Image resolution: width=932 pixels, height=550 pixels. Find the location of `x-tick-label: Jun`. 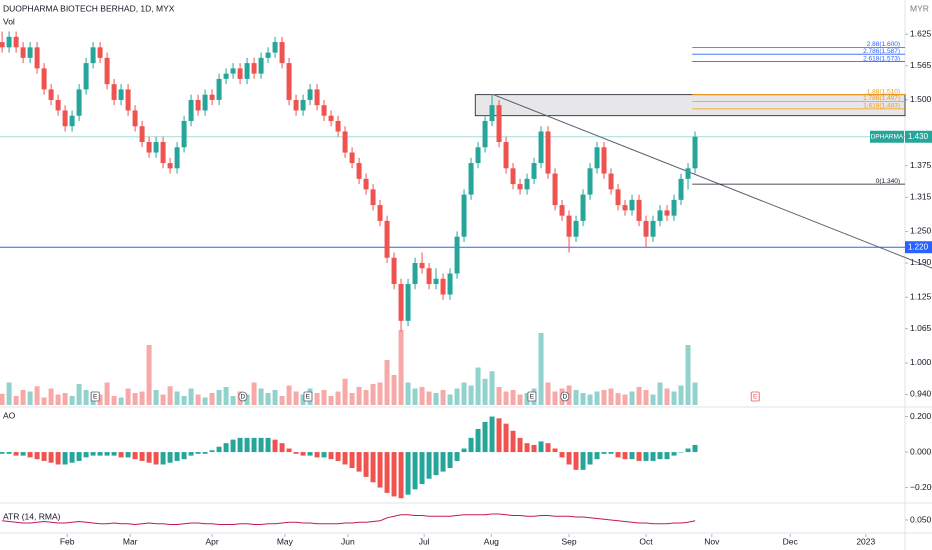

x-tick-label: Jun is located at coordinates (348, 541).